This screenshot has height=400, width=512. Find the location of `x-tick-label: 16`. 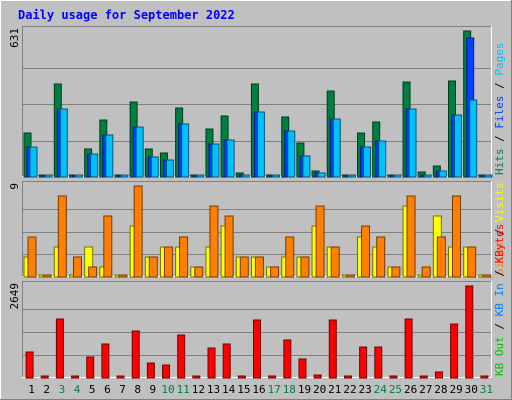

x-tick-label: 16 is located at coordinates (258, 389).